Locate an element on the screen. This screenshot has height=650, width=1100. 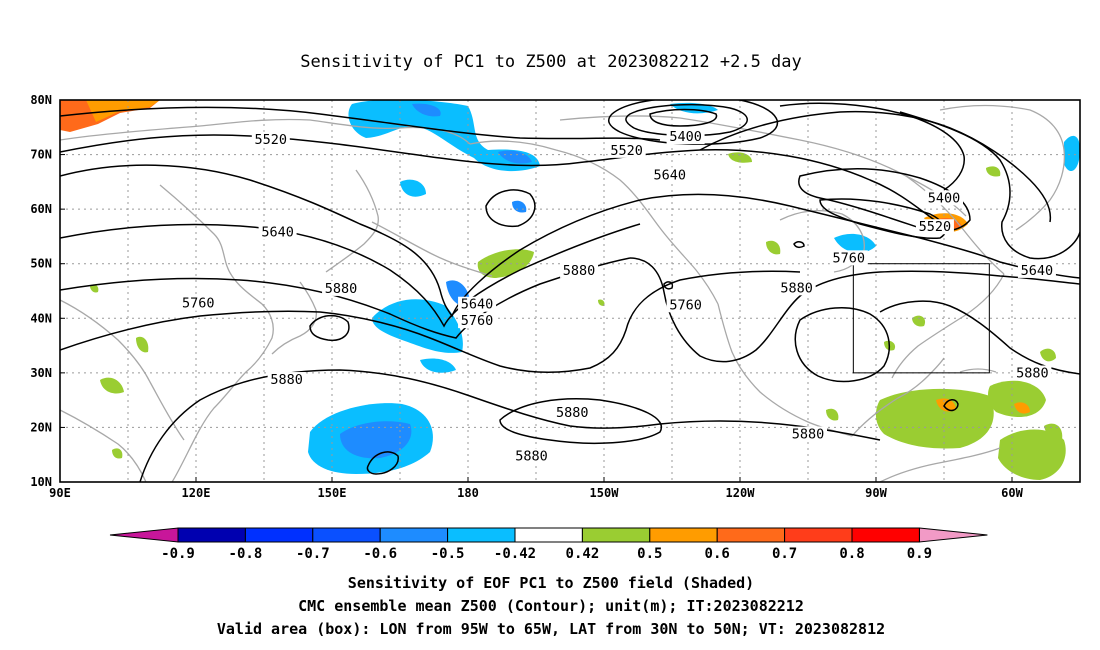
positive-sensitivity-core-caribbean is located at coordinates (946, 405).